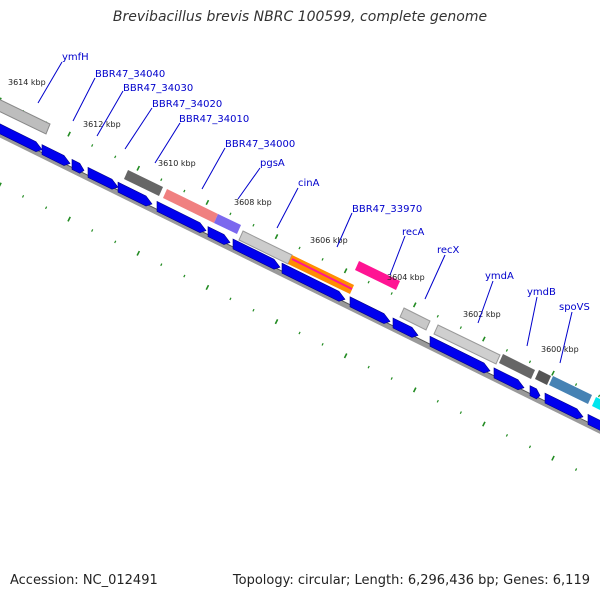 This screenshot has width=600, height=600. What do you see at coordinates (75, 57) in the screenshot?
I see `gene-label-ymfH: ymfH` at bounding box center [75, 57].